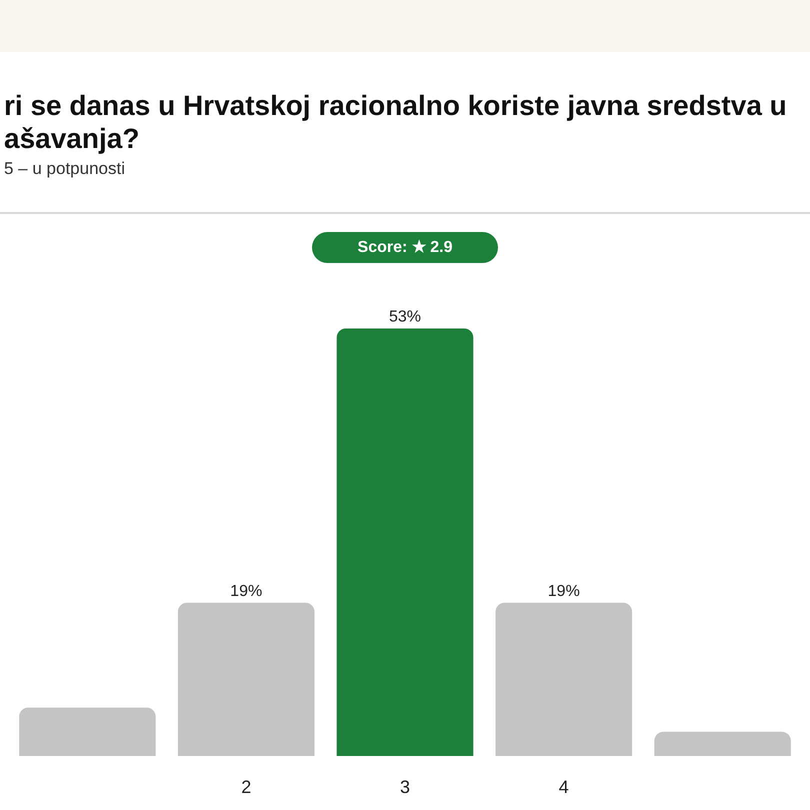 The height and width of the screenshot is (810, 810). Describe the element at coordinates (246, 787) in the screenshot. I see `x-tick-label: 2` at that location.